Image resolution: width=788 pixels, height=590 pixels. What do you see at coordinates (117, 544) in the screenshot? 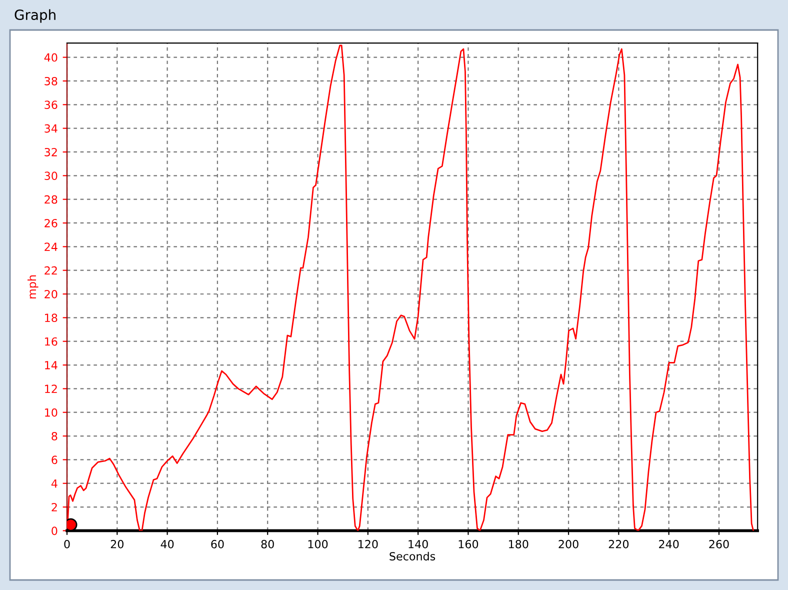
I see `x-tick-label: 20` at bounding box center [117, 544].